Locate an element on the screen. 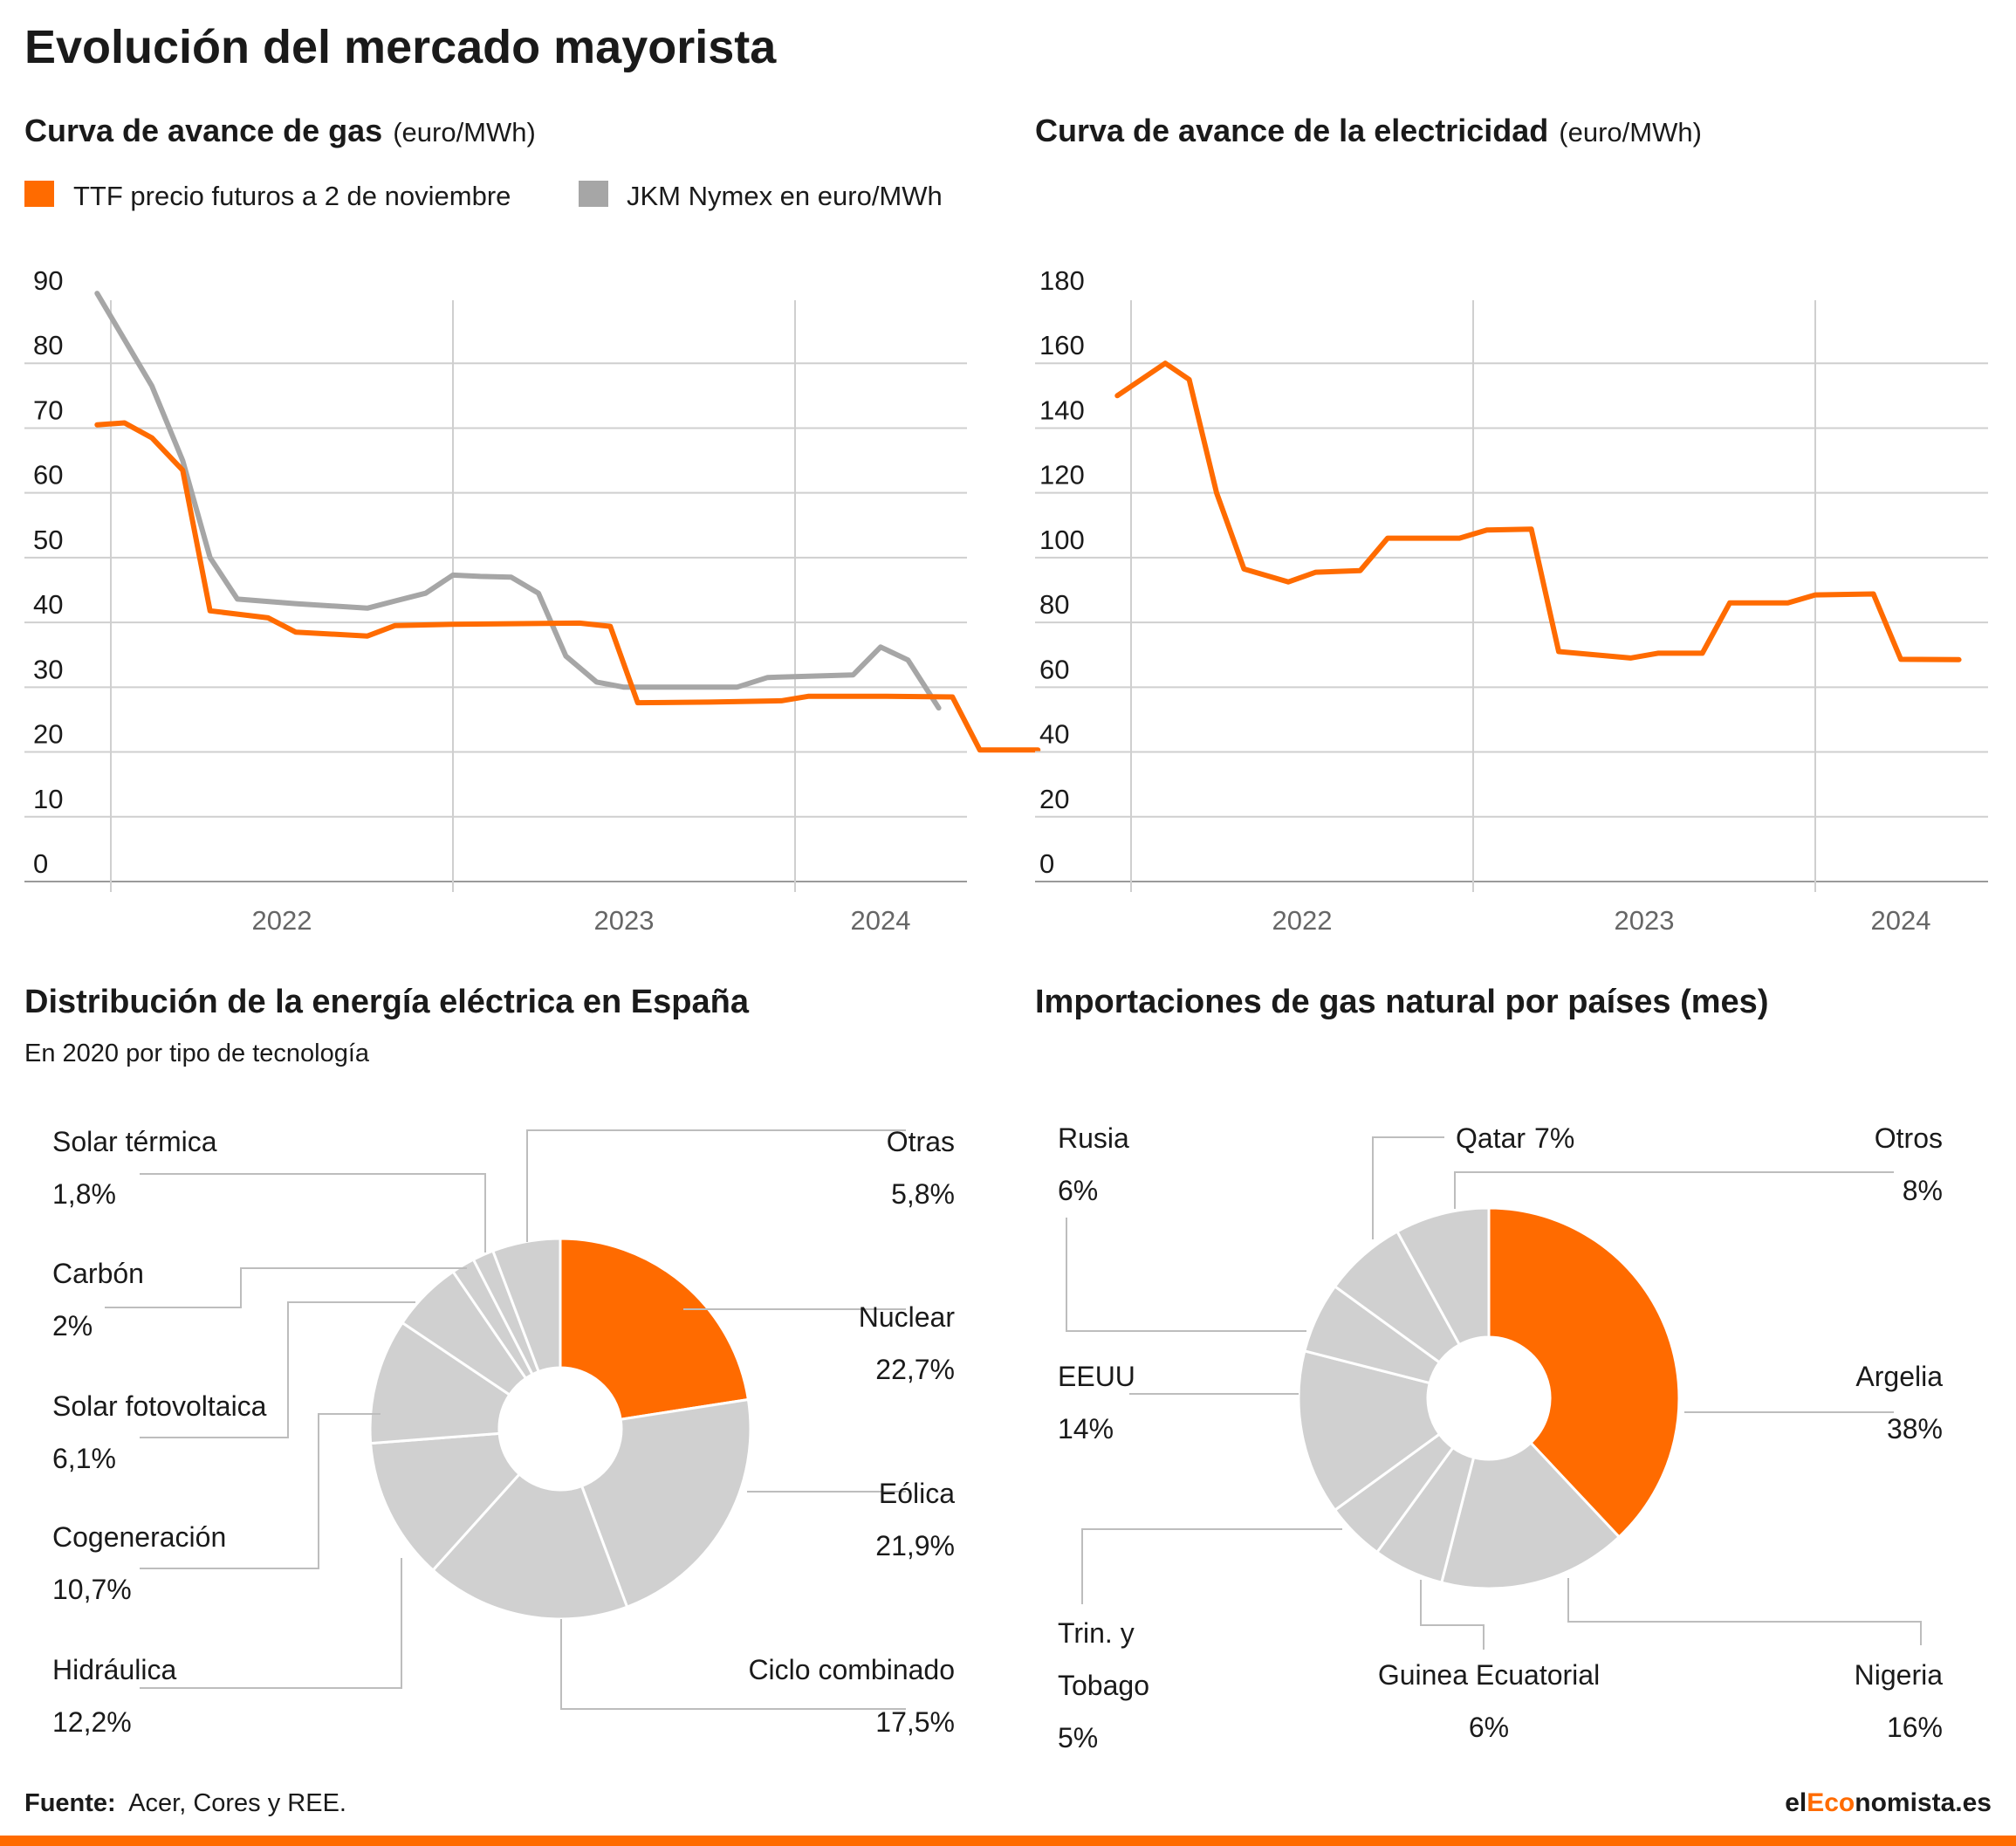 Image resolution: width=2016 pixels, height=1846 pixels. elec-y-tick-label: 40 is located at coordinates (1054, 734).